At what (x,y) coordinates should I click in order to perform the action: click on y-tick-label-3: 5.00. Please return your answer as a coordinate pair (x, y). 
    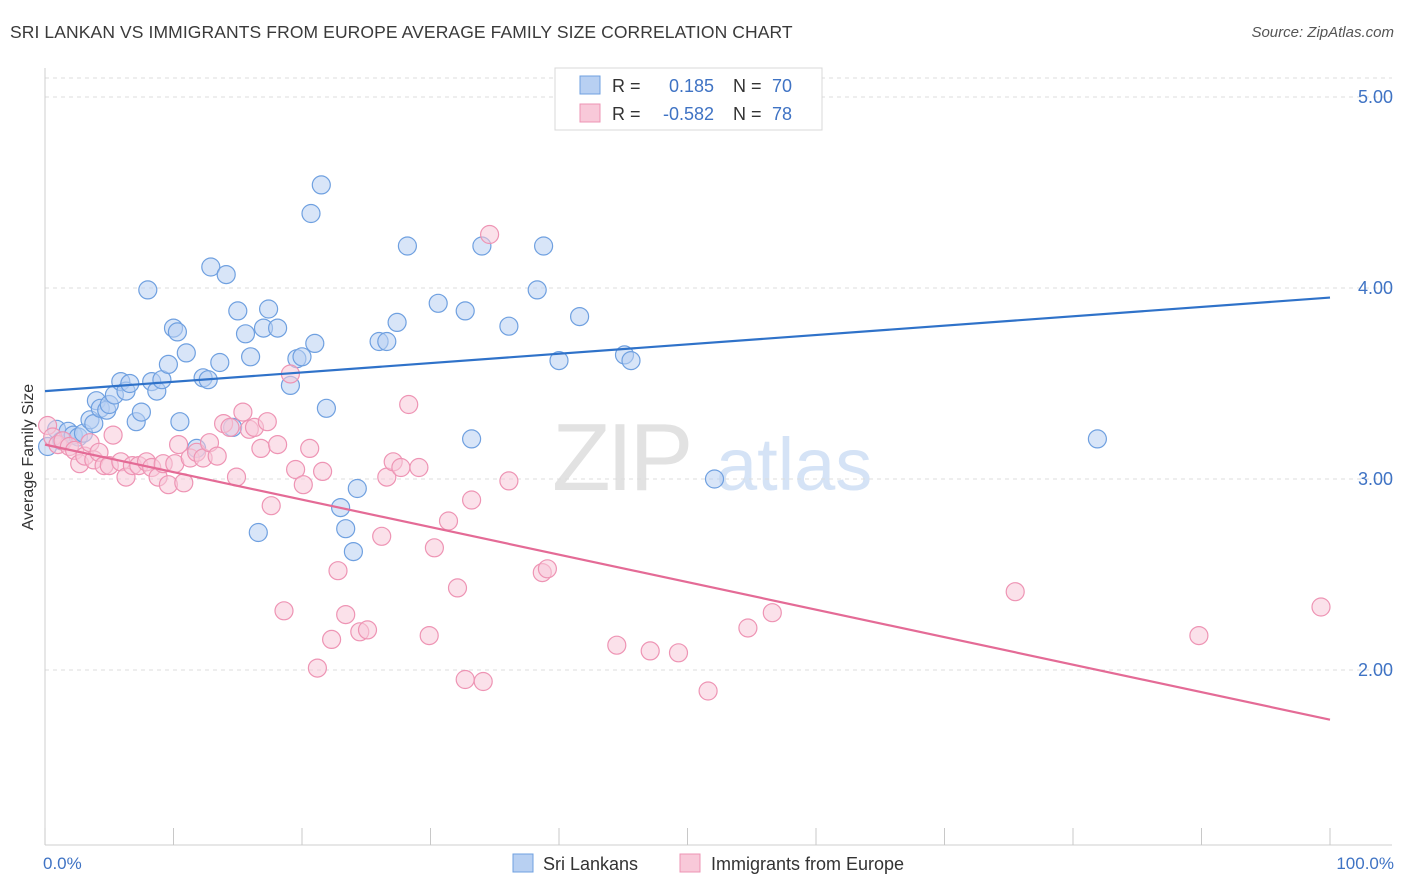
    Looking at the image, I should click on (1375, 97).